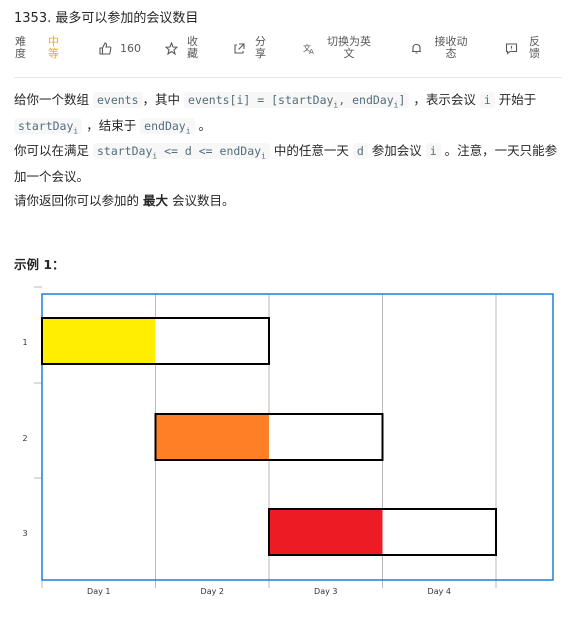  I want to click on svg-text: 文, so click(307, 48).